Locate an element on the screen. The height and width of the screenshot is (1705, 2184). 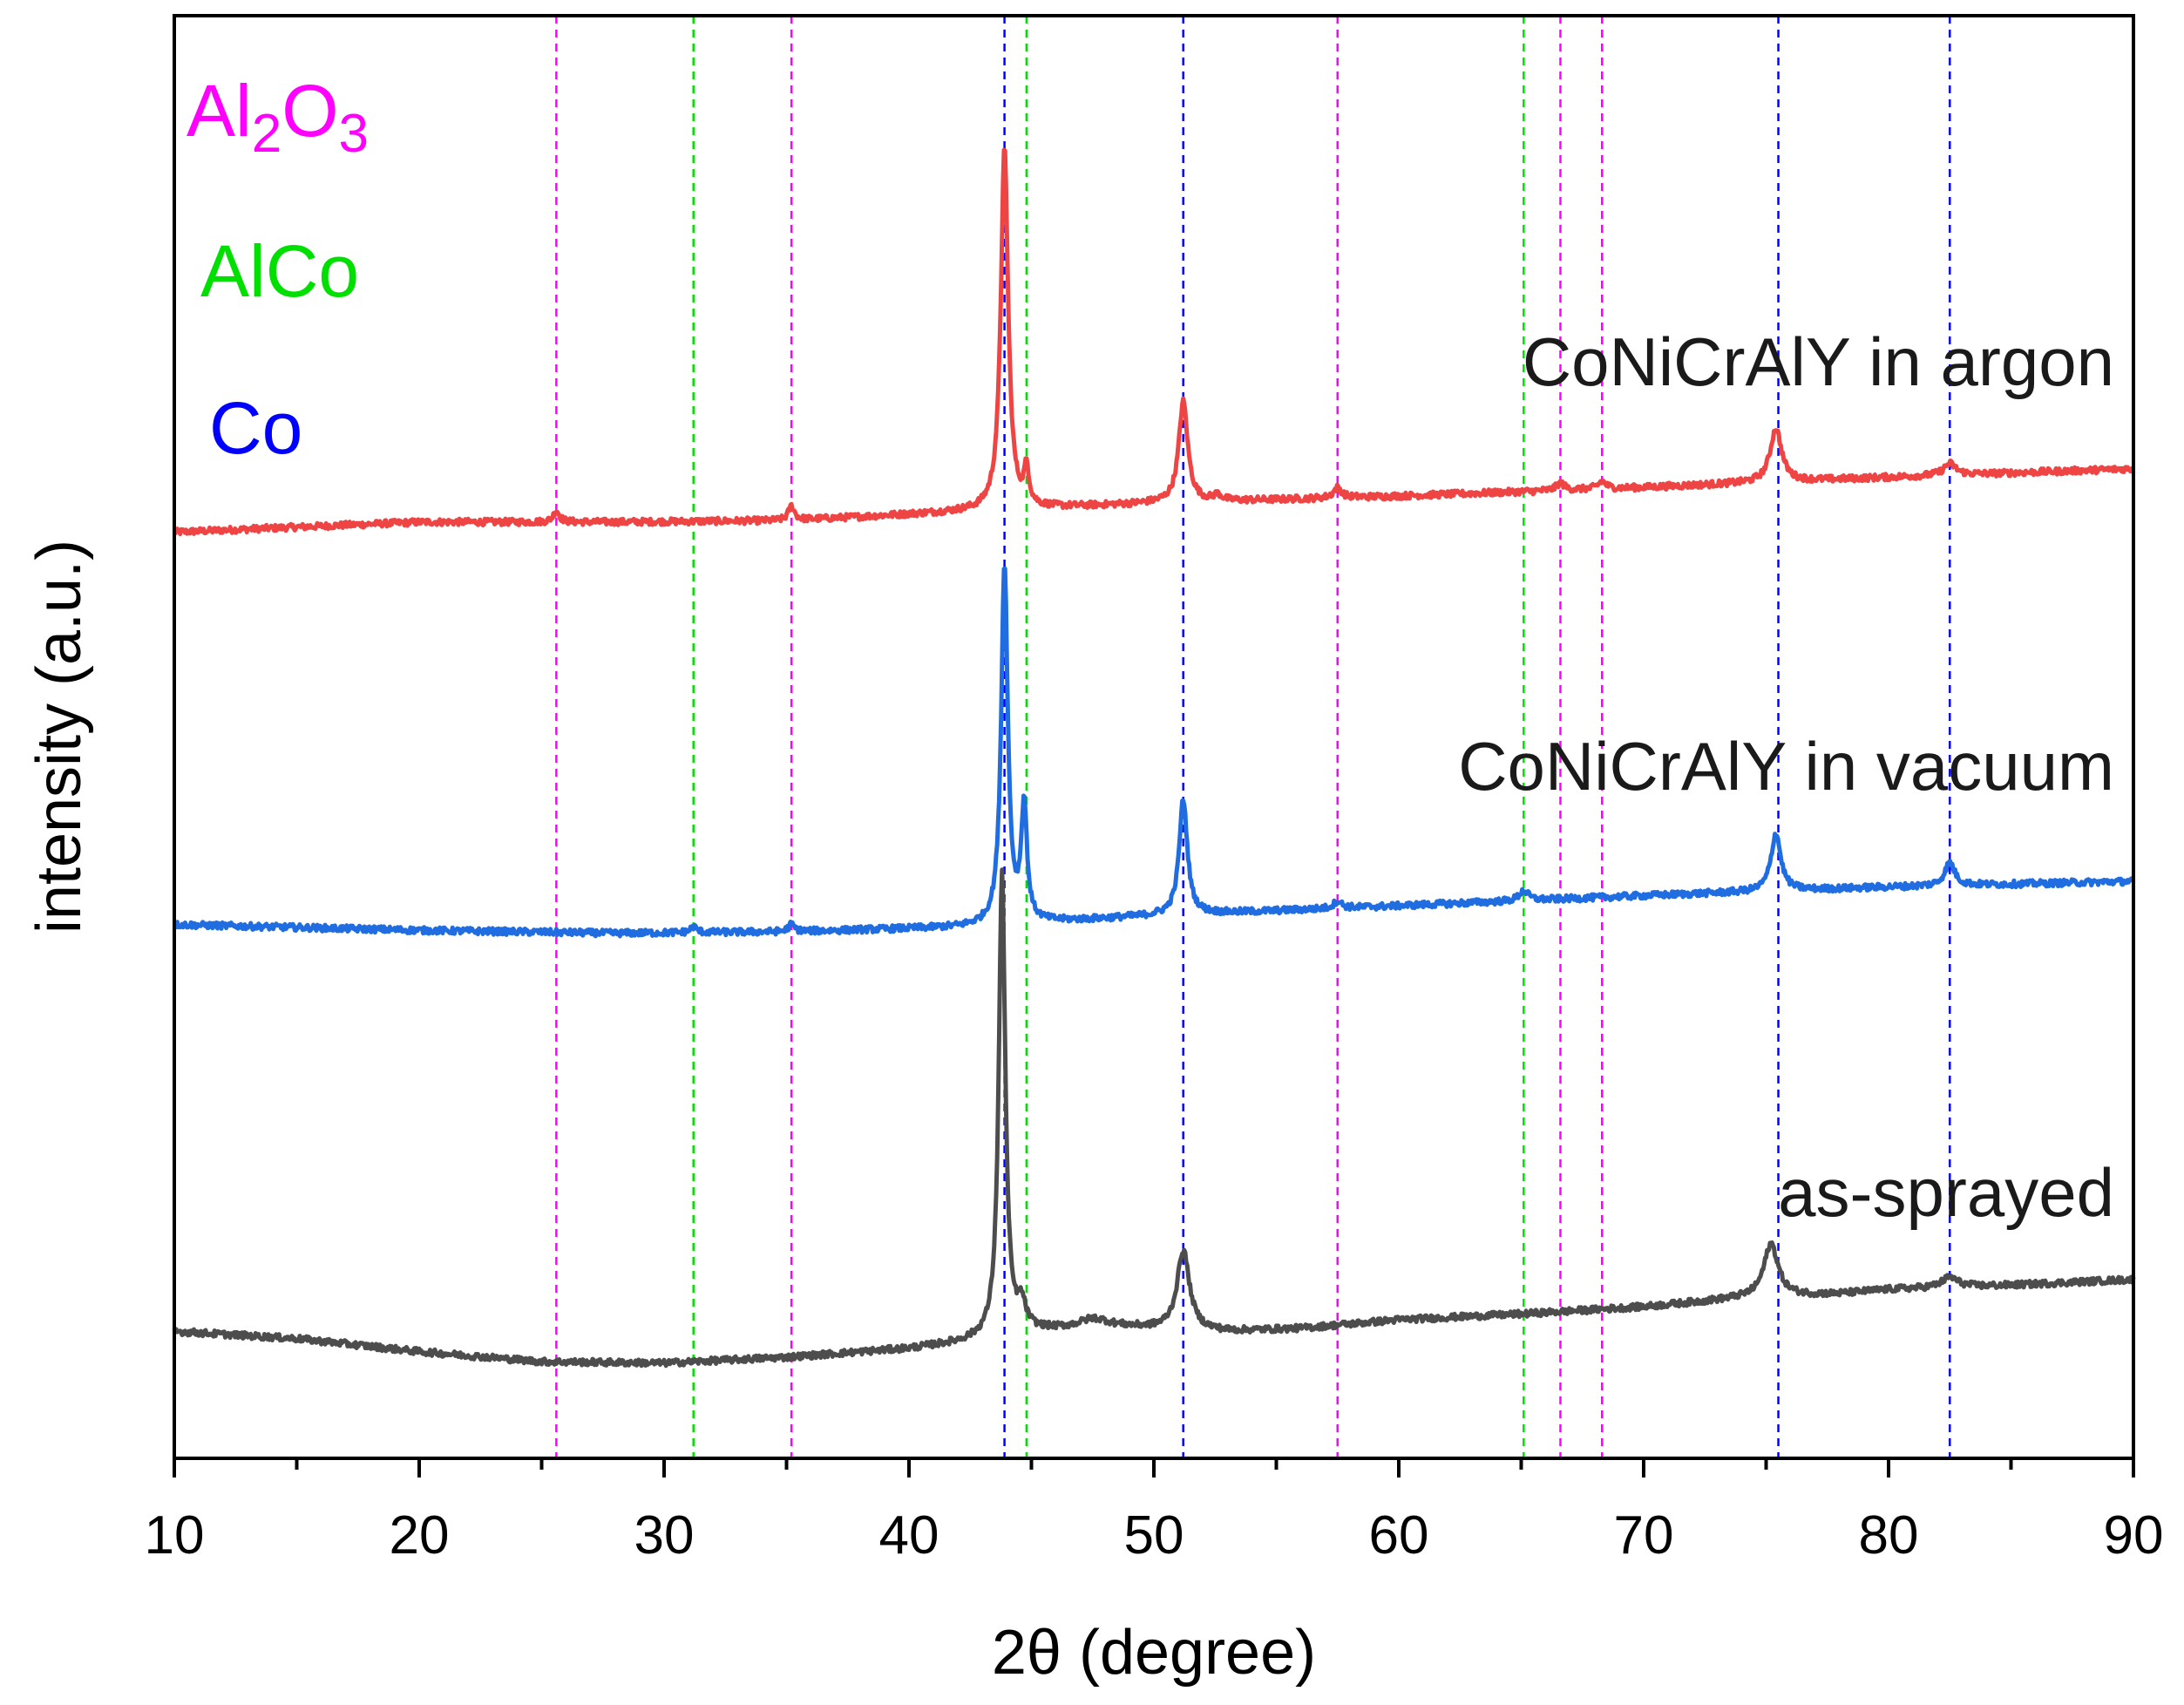
legend-al2o3: Al2O3 is located at coordinates (278, 117).